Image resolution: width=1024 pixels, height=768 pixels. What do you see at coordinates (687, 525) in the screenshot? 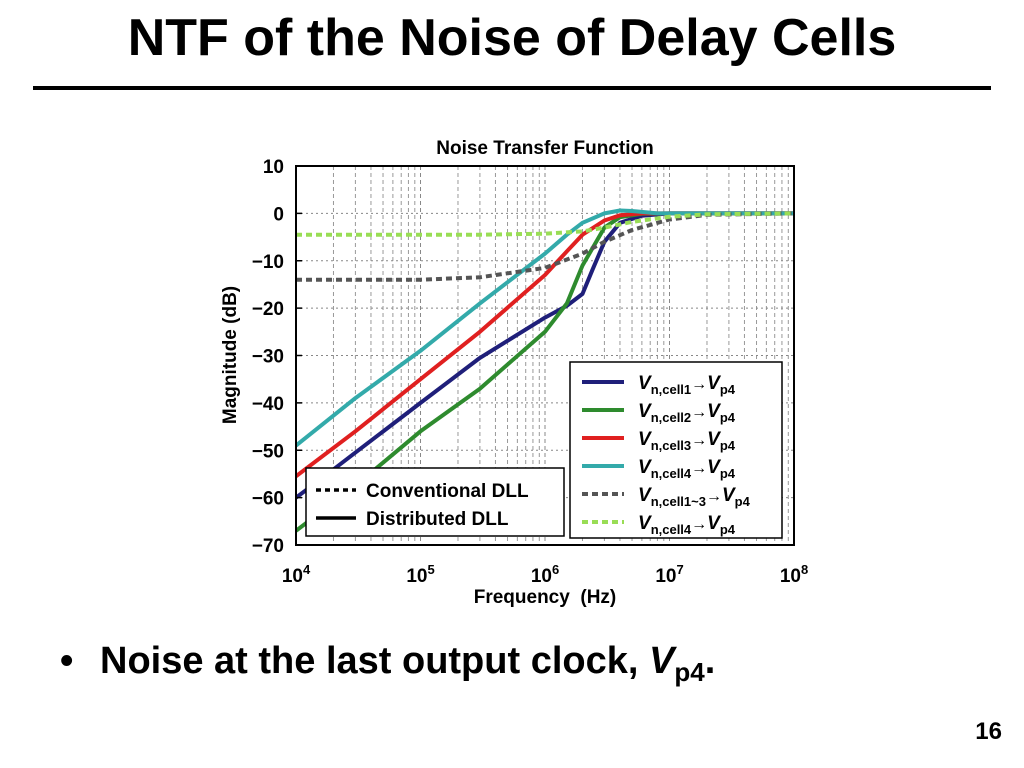
I see `legend-label-conv4: Vn,cell4→Vp4` at bounding box center [687, 525].